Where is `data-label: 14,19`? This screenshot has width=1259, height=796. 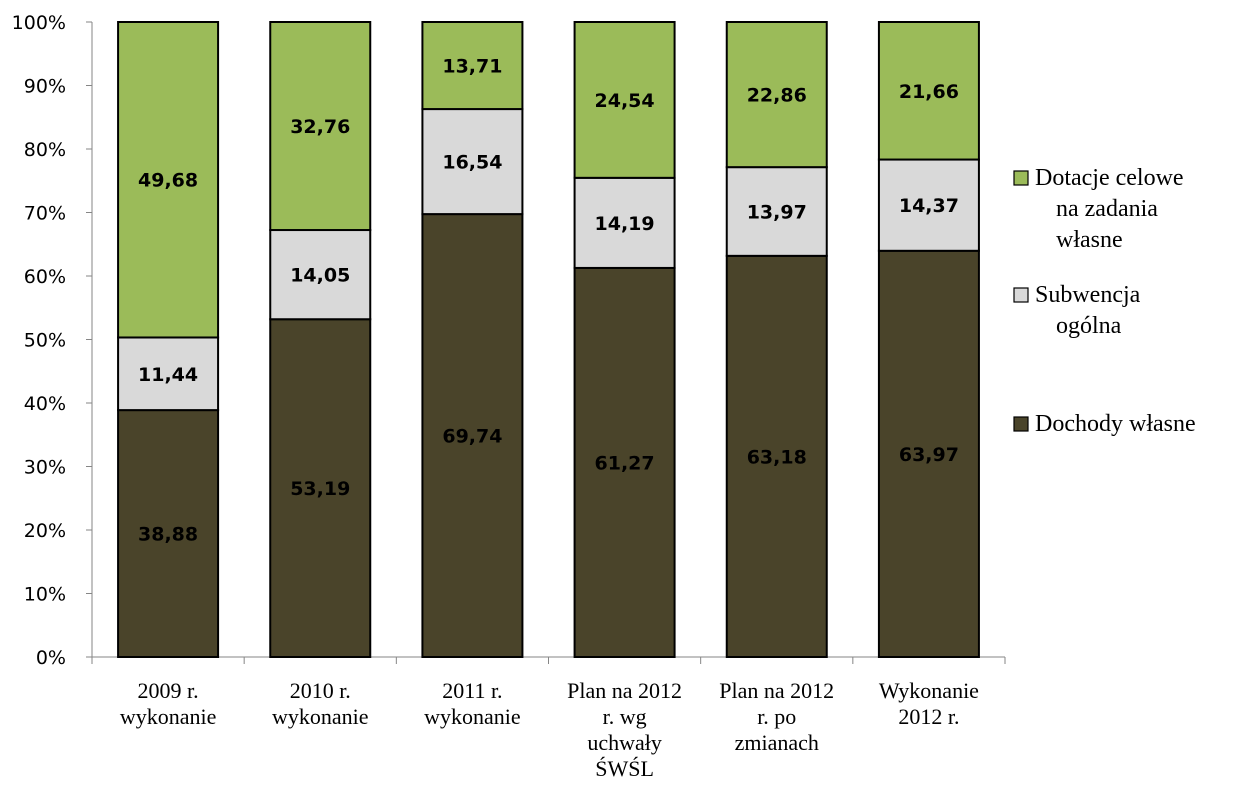
data-label: 14,19 is located at coordinates (625, 224).